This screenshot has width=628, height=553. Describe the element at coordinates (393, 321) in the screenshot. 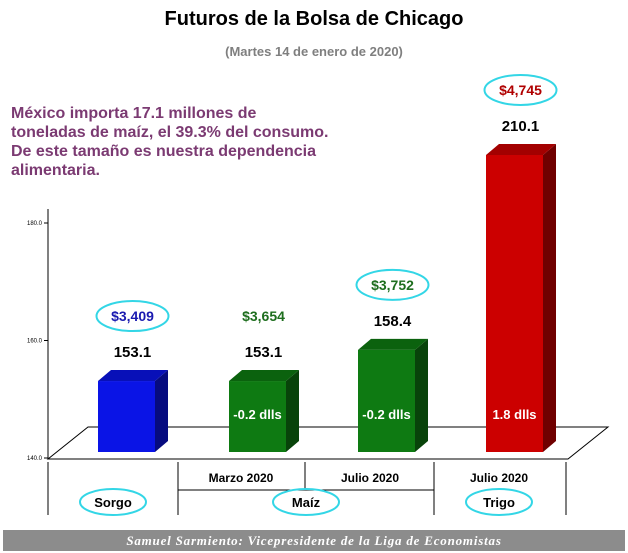

I see `bar-value-label: 158.4` at that location.